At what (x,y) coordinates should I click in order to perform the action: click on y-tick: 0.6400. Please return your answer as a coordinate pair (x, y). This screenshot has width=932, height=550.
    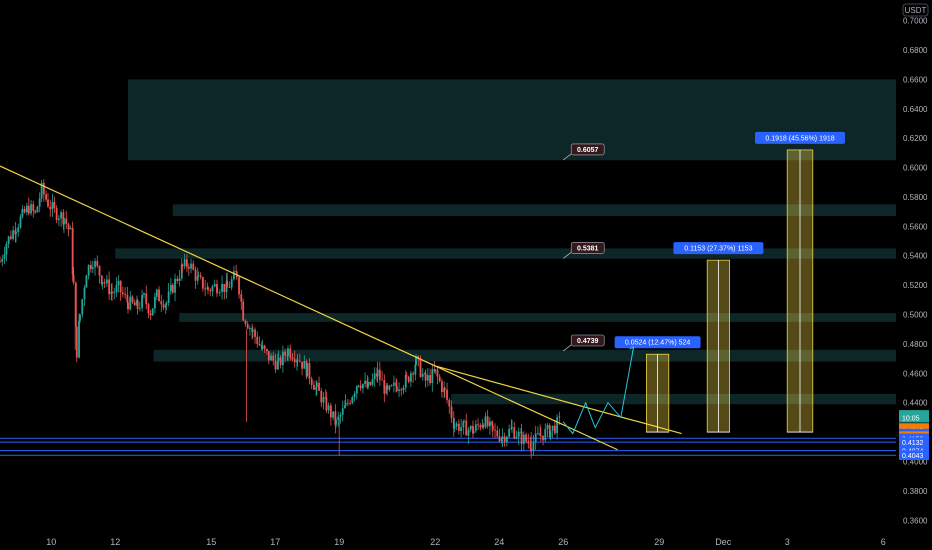
    Looking at the image, I should click on (915, 109).